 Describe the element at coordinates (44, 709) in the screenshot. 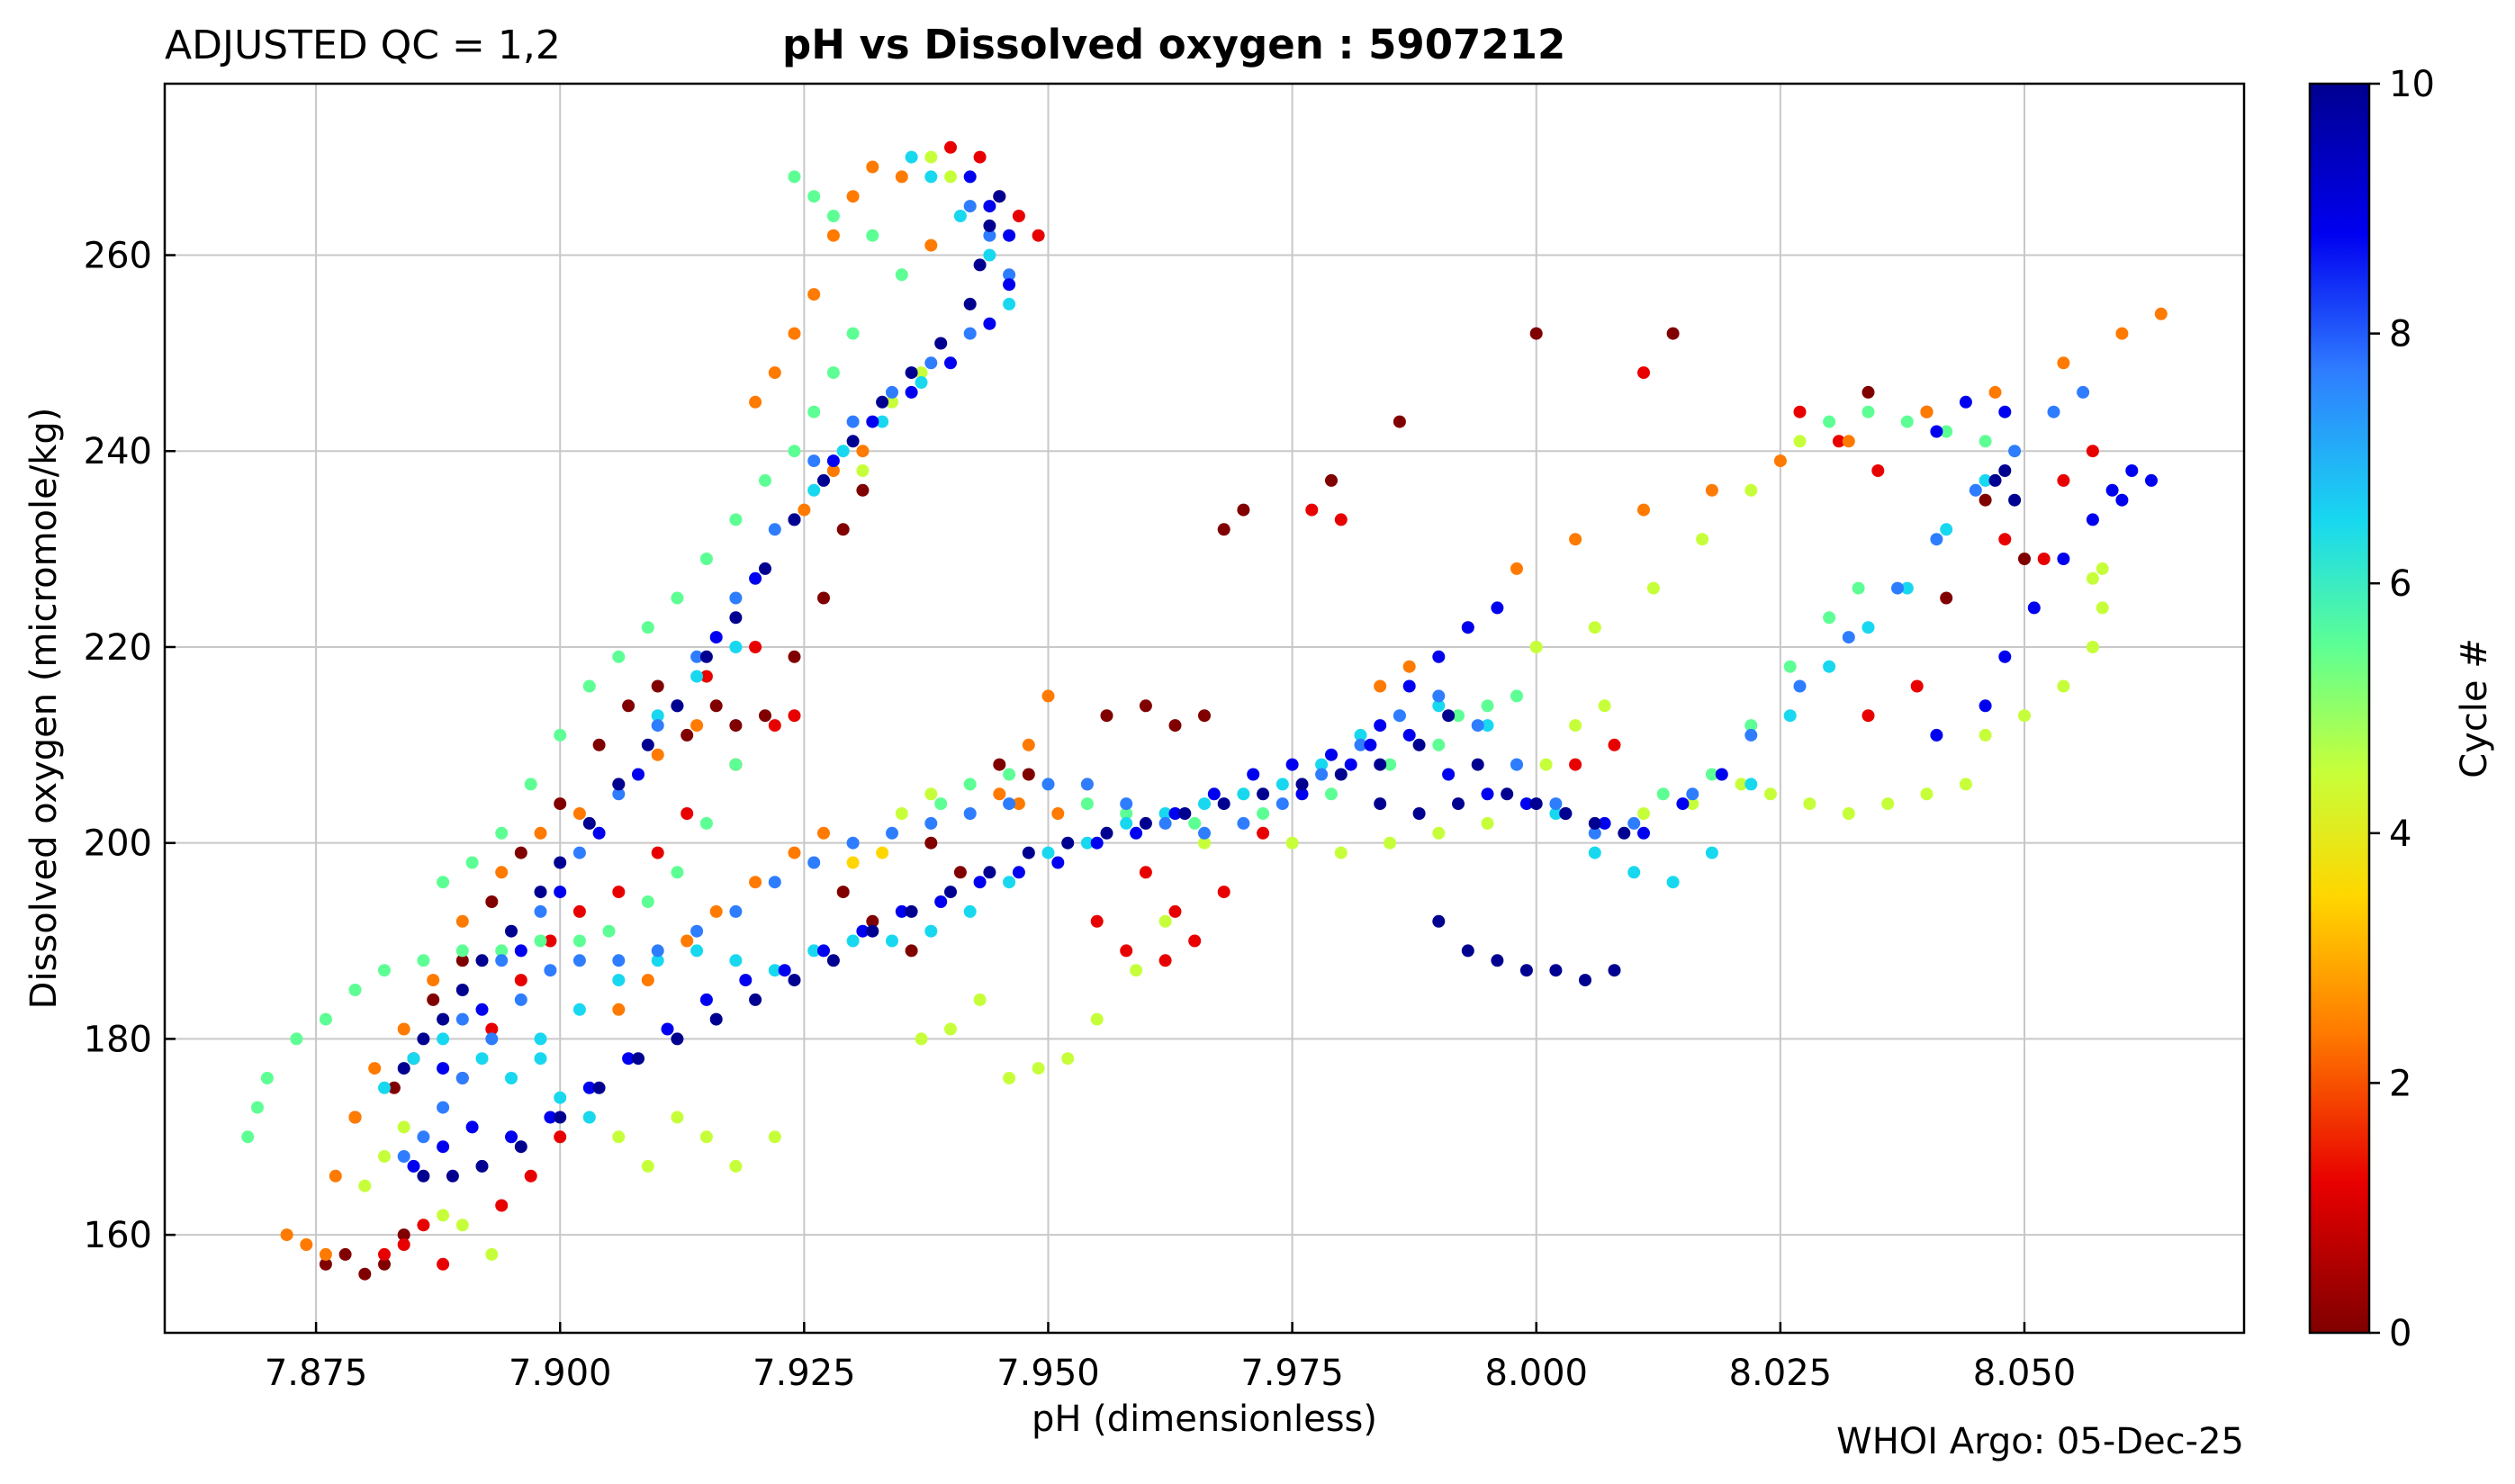

I see `y-axis-label: Dissolved oxygen (micromole/kg)` at that location.